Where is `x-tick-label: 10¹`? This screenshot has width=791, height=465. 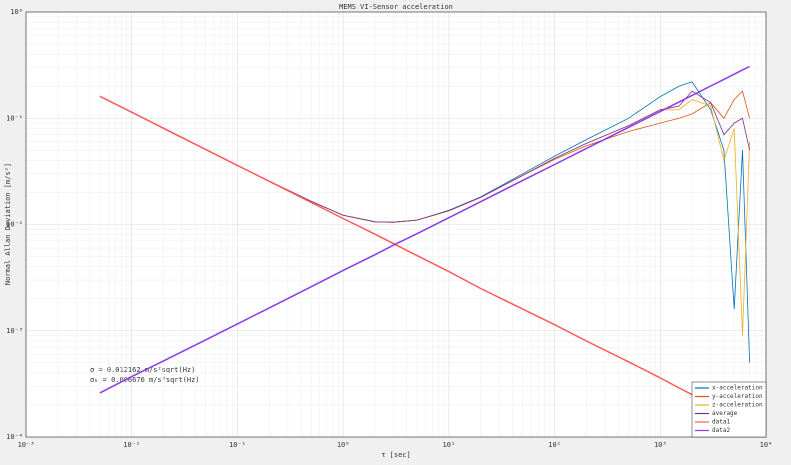 x-tick-label: 10¹ is located at coordinates (449, 445).